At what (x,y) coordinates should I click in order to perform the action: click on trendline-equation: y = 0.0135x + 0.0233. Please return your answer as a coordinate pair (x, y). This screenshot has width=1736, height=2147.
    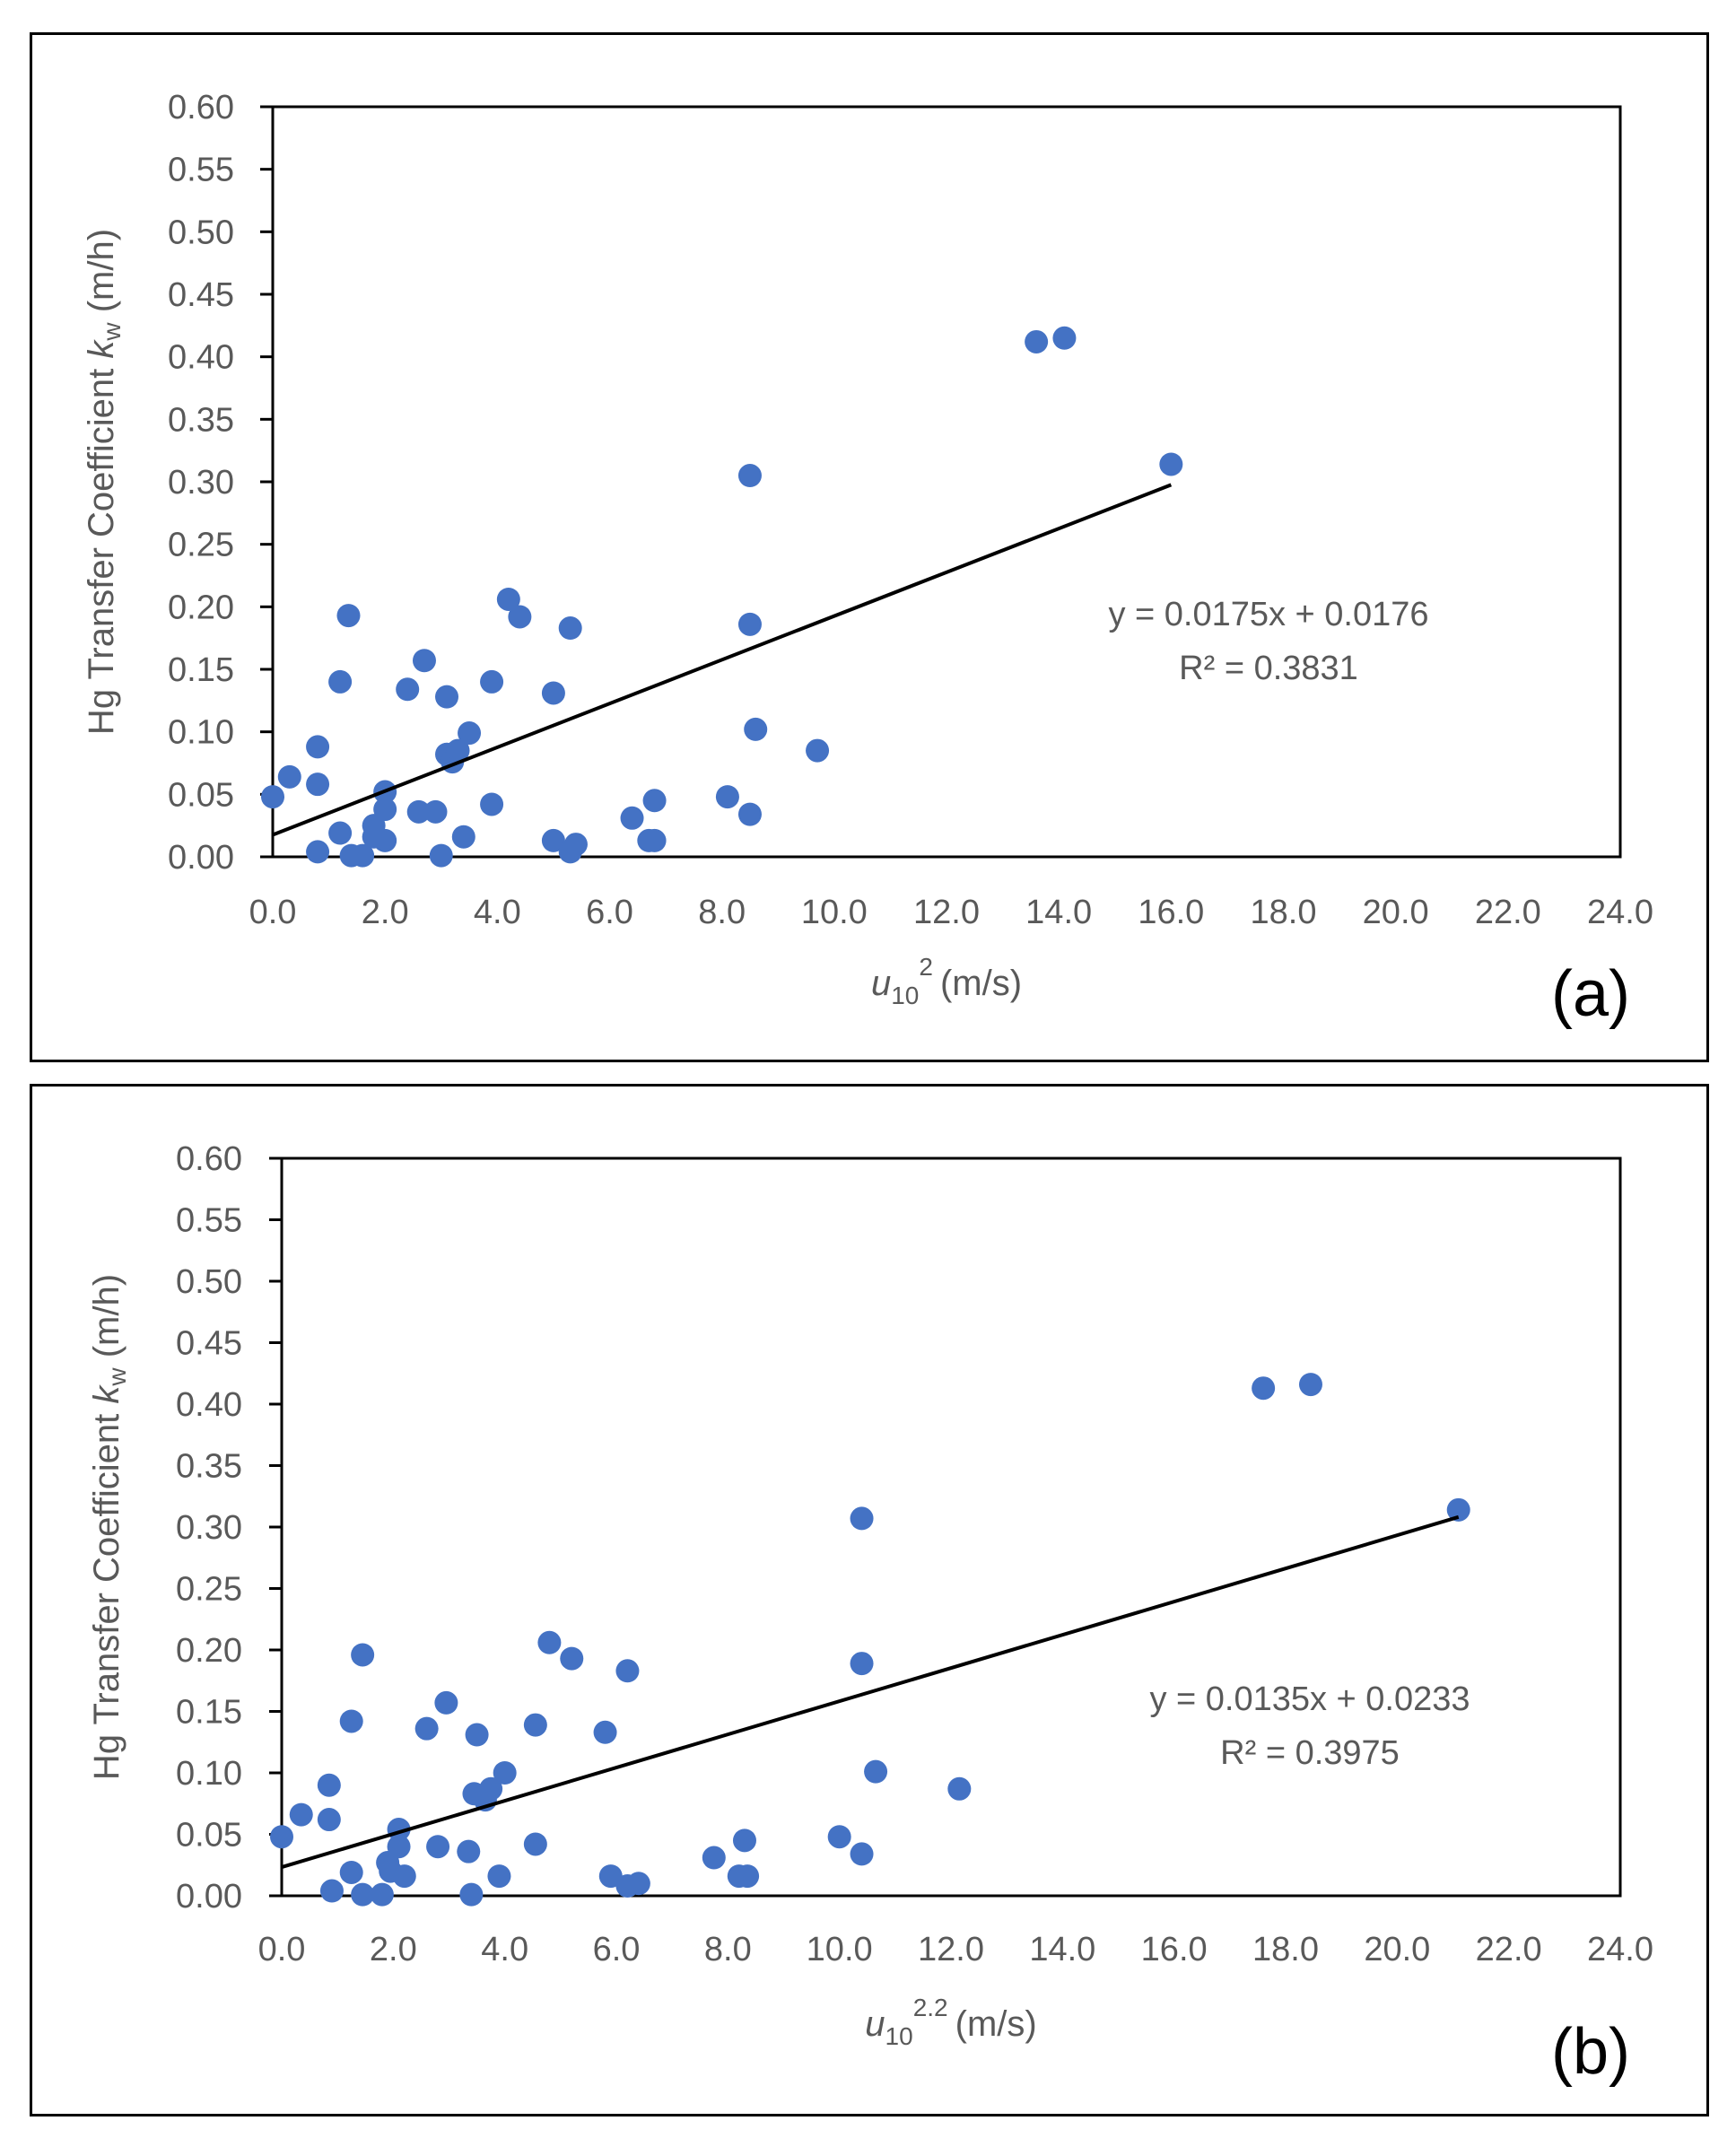
    Looking at the image, I should click on (1310, 1699).